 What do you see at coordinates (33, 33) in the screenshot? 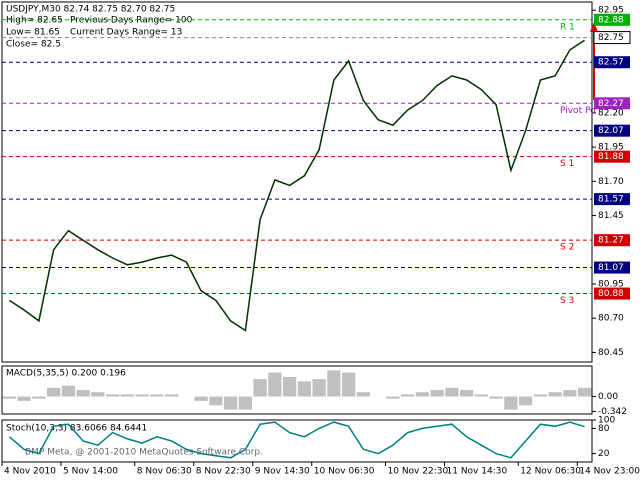
I see `info-text: Low= 81.65` at bounding box center [33, 33].